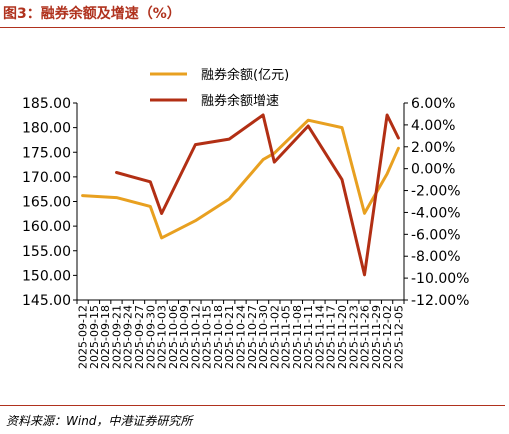 This screenshot has width=509, height=434. I want to click on x-axis-tick-label: 2025-10-21, so click(229, 337).